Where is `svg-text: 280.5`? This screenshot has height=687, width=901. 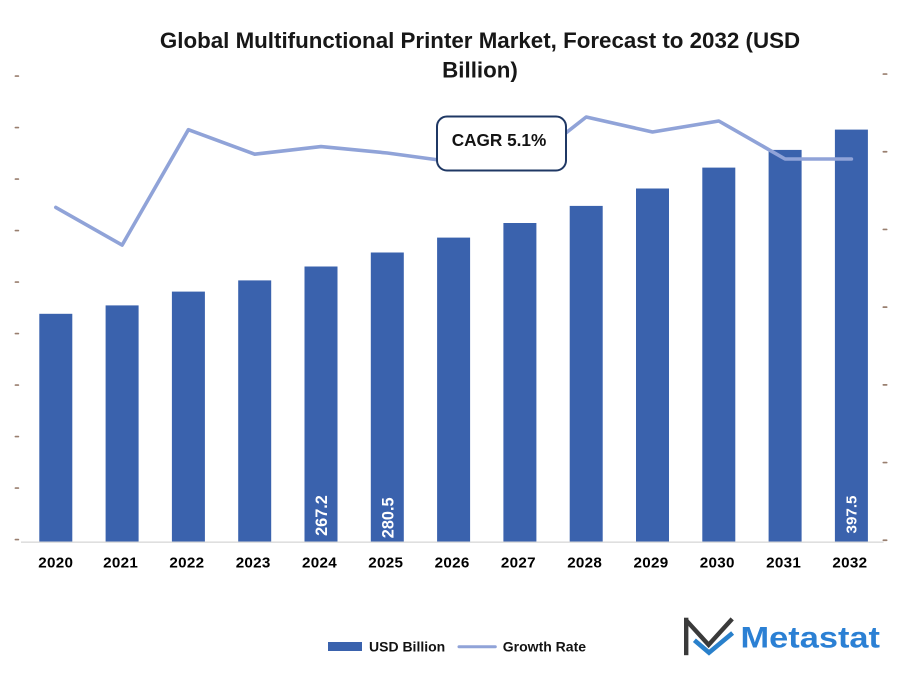 svg-text: 280.5 is located at coordinates (388, 517).